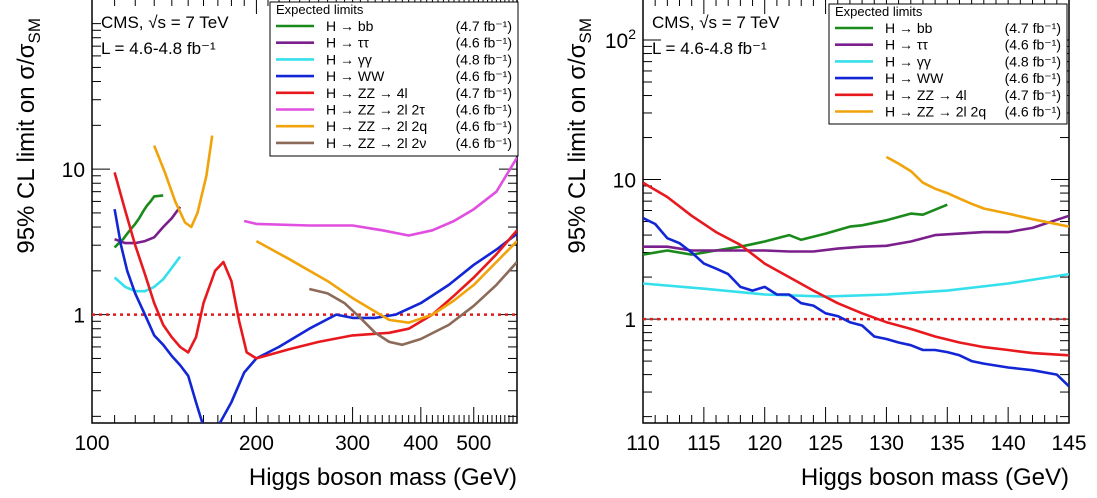 This screenshot has width=1097, height=498. I want to click on x-tick-label: 100, so click(91, 443).